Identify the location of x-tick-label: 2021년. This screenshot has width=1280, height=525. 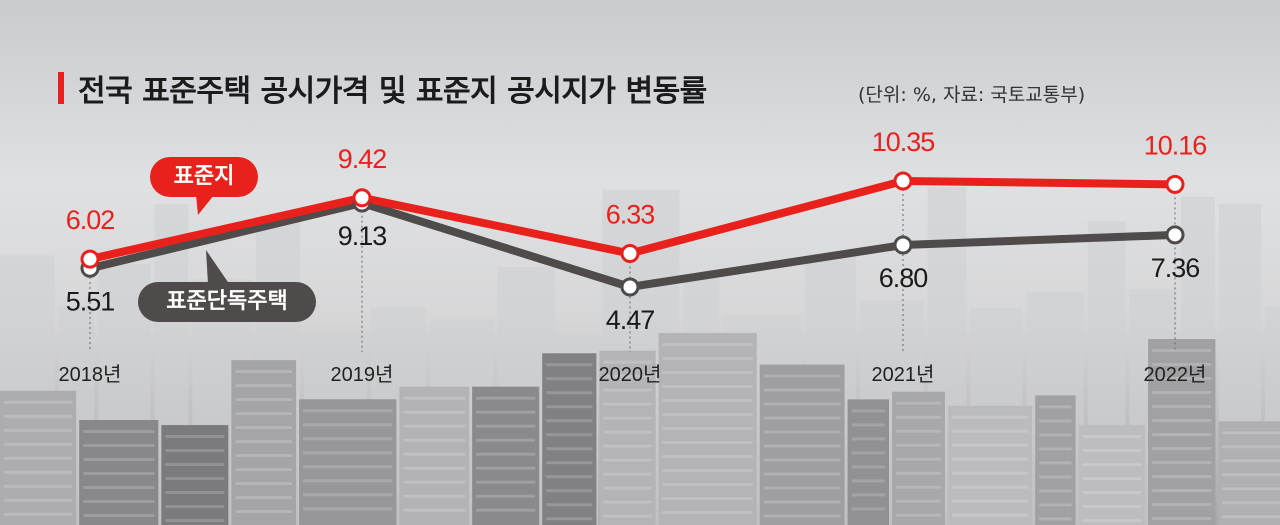
(903, 374).